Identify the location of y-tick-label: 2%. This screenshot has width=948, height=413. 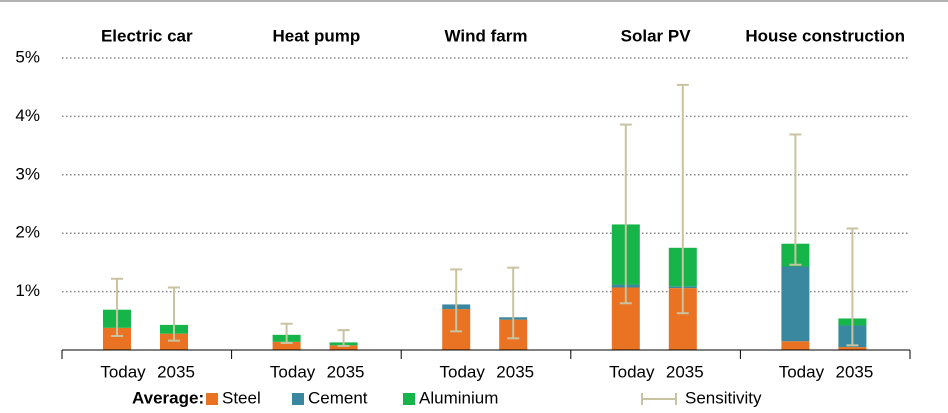
(27, 232).